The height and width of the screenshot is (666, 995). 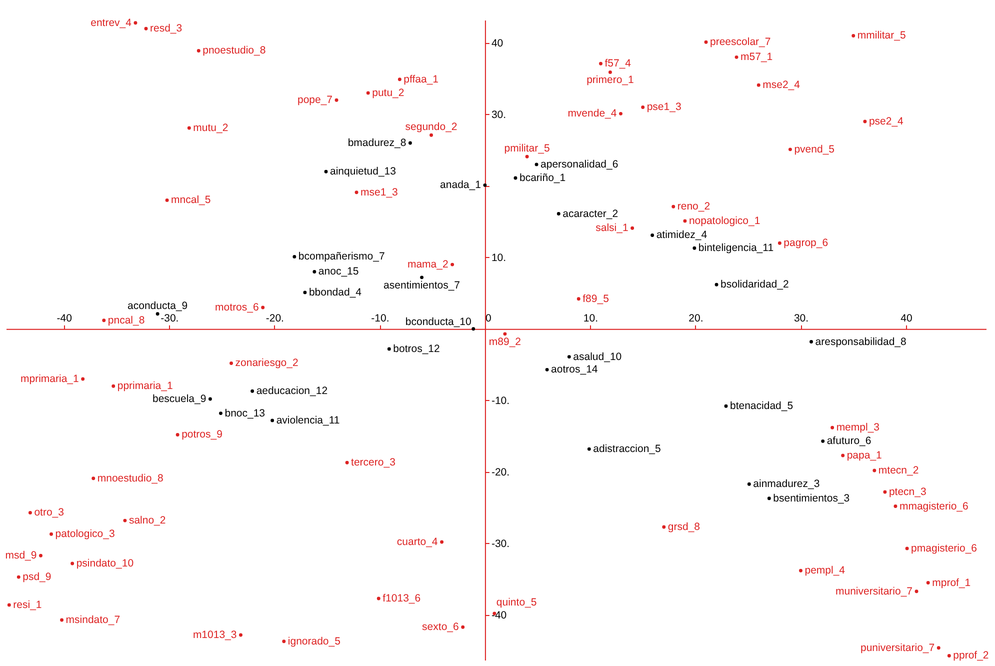 What do you see at coordinates (682, 235) in the screenshot?
I see `series-label: atimidez_4` at bounding box center [682, 235].